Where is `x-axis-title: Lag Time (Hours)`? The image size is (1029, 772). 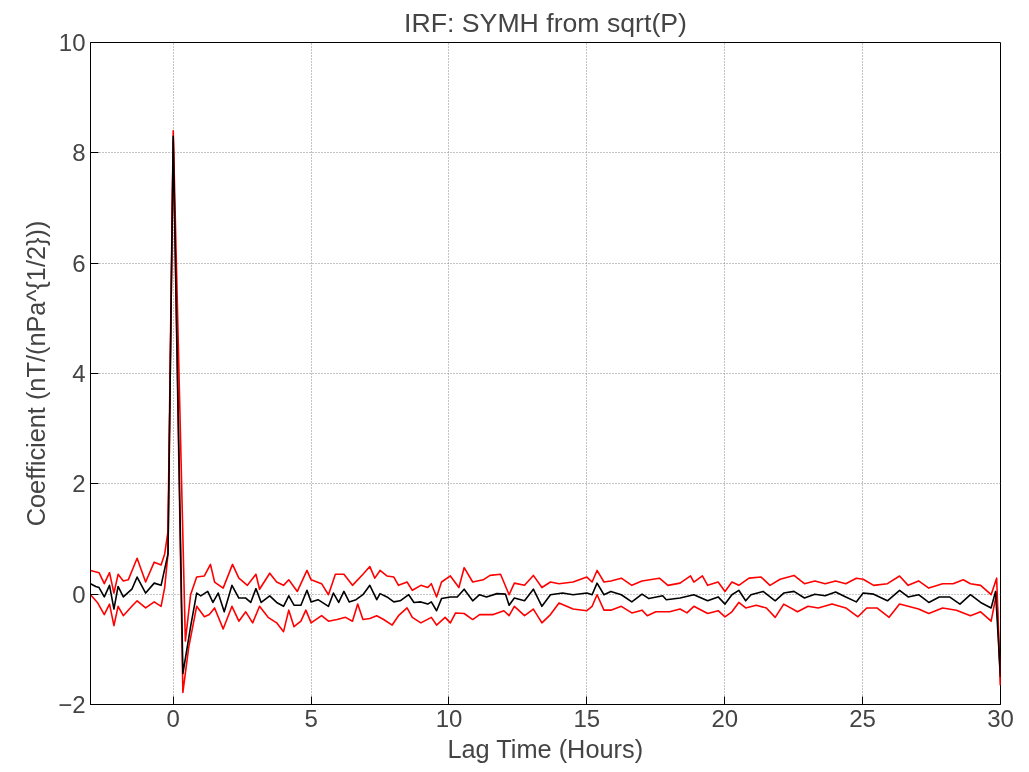
x-axis-title: Lag Time (Hours) is located at coordinates (545, 748).